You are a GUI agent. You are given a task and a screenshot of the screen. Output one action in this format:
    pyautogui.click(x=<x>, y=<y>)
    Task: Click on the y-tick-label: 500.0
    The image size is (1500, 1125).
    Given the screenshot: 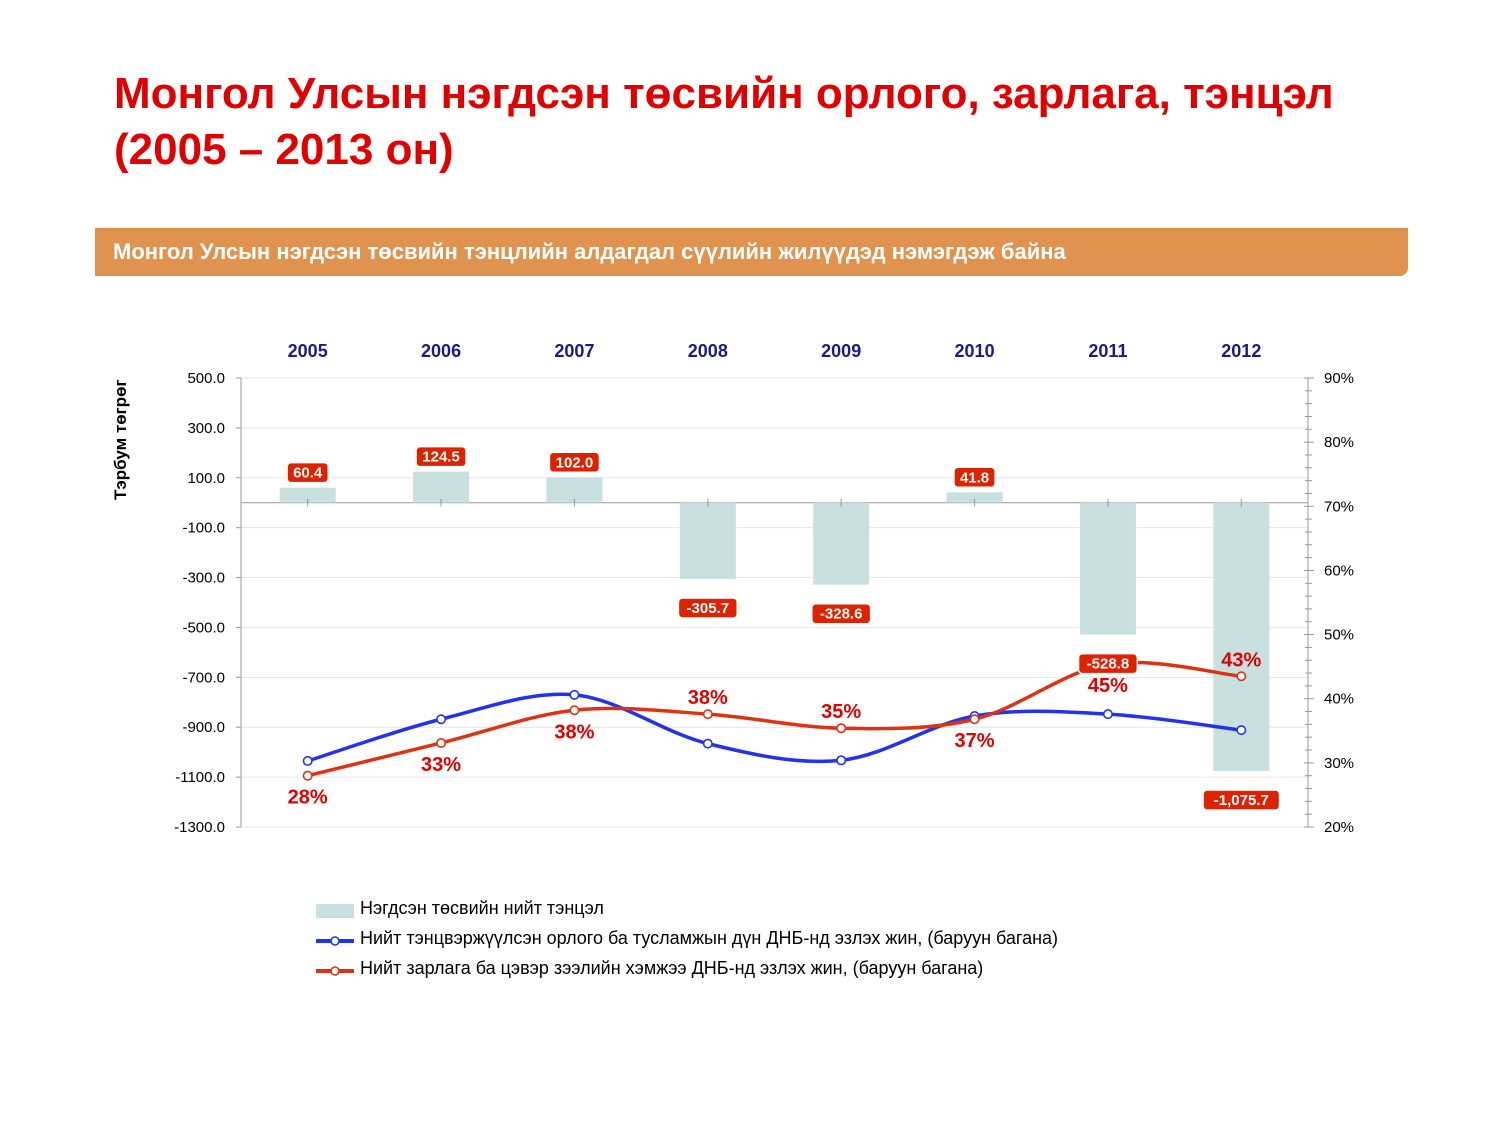 What is the action you would take?
    pyautogui.click(x=206, y=378)
    